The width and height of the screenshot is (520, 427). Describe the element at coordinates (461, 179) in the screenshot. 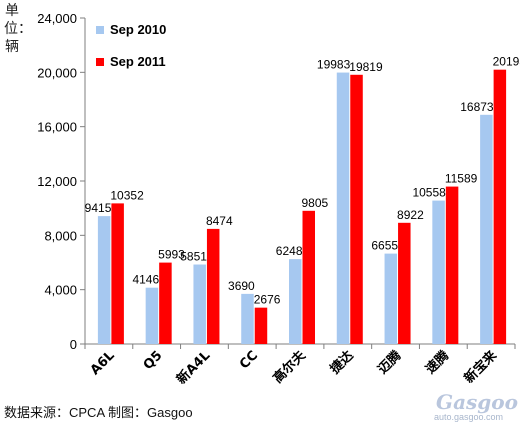

I see `data-label-sep-2011: 11589` at that location.